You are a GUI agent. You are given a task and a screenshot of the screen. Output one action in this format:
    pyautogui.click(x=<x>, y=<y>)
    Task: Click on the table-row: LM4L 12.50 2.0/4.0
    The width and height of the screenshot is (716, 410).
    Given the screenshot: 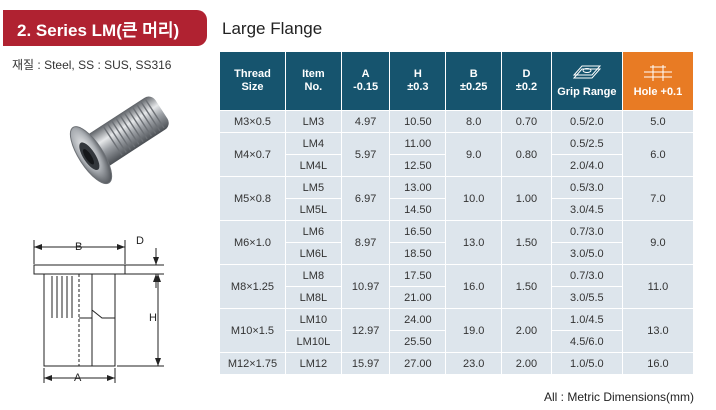 What is the action you would take?
    pyautogui.click(x=456, y=166)
    